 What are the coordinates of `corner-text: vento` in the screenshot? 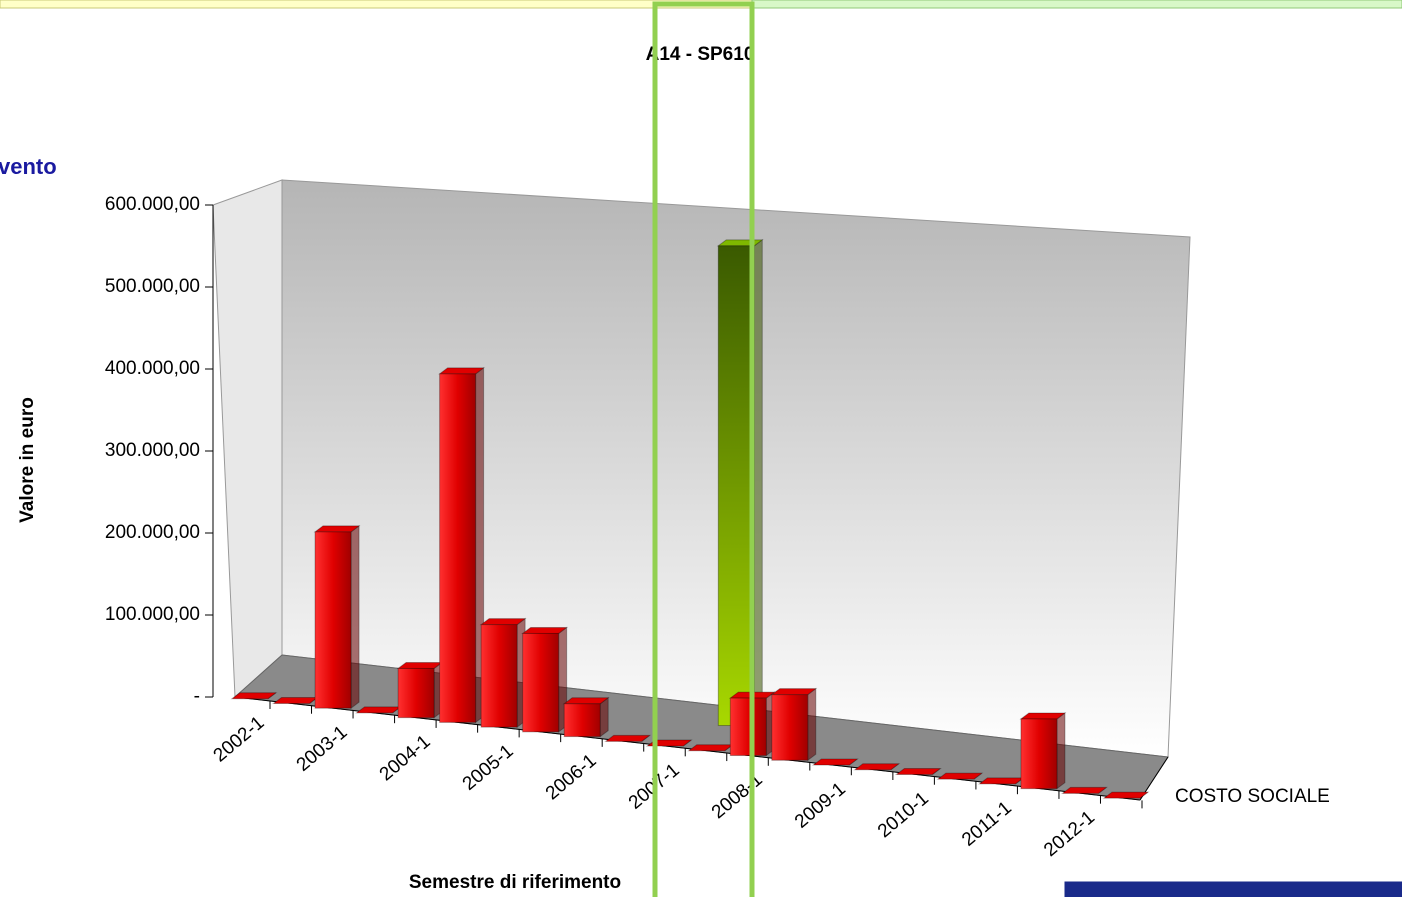 It's located at (28, 166).